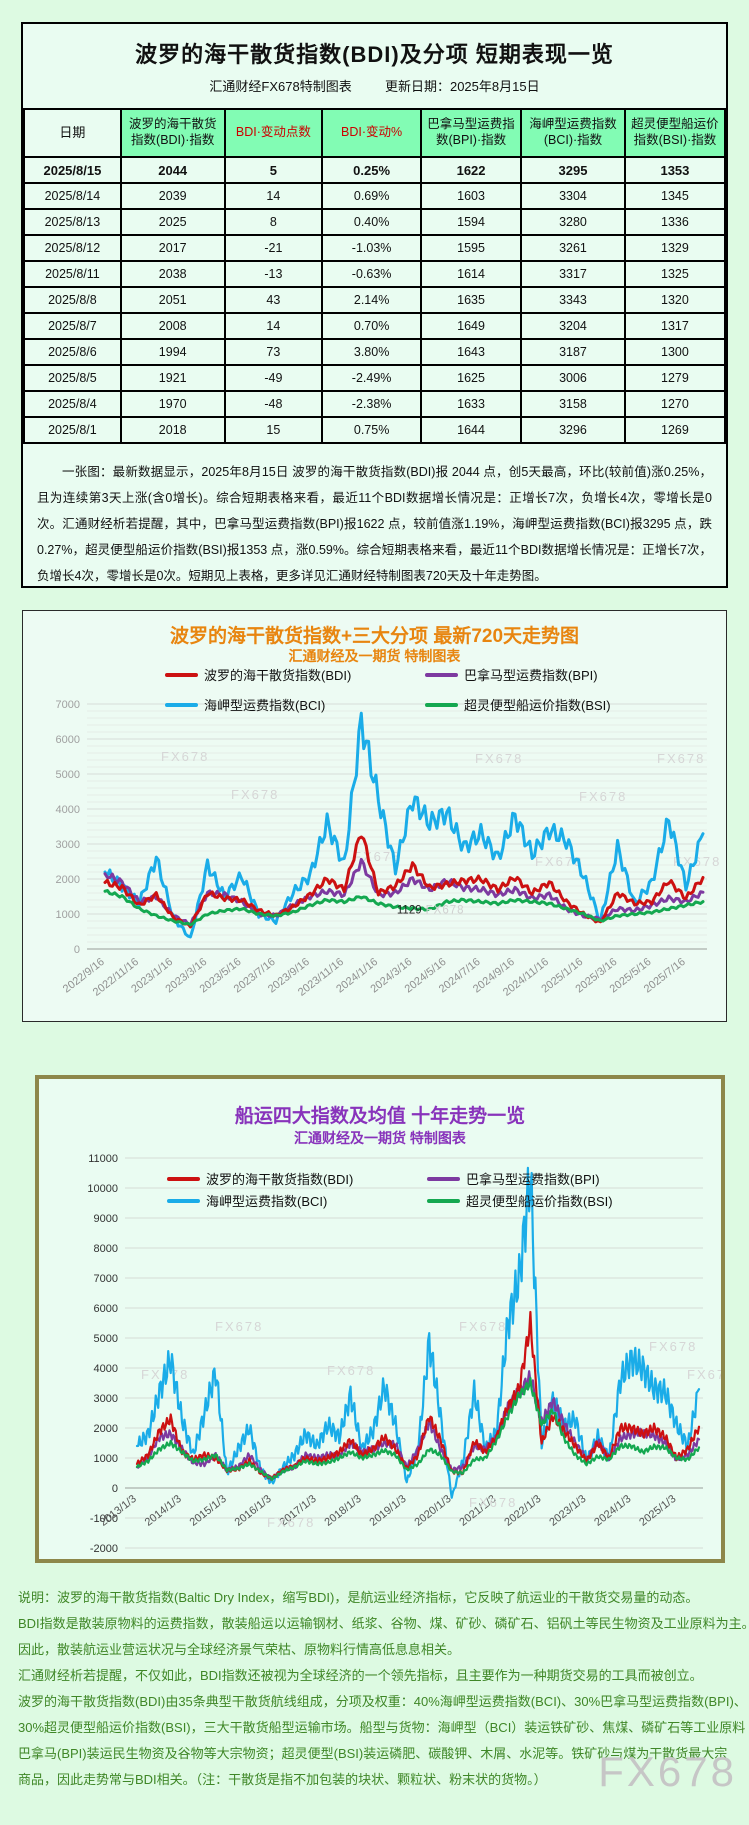 The width and height of the screenshot is (749, 1825). What do you see at coordinates (104, 1519) in the screenshot?
I see `y-axis-tick-label: -1000` at bounding box center [104, 1519].